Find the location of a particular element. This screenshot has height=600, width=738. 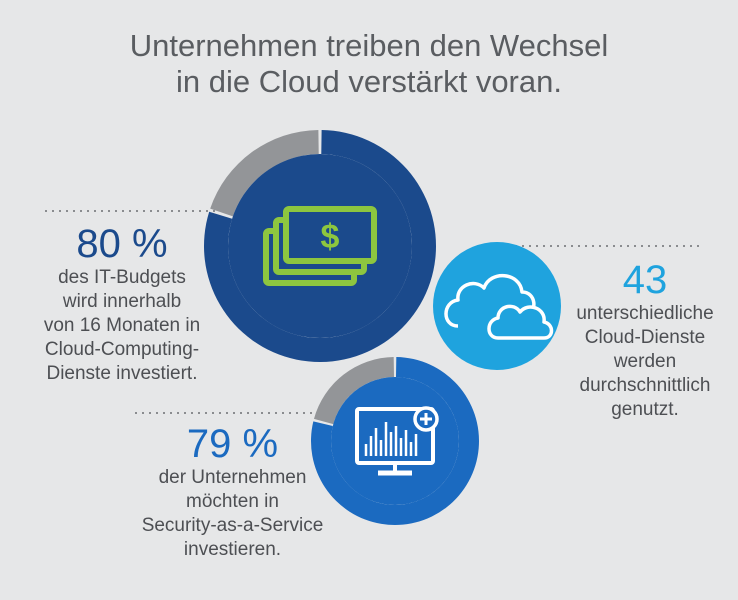

stat-budget-line: wird innerhalb is located at coordinates (122, 301).